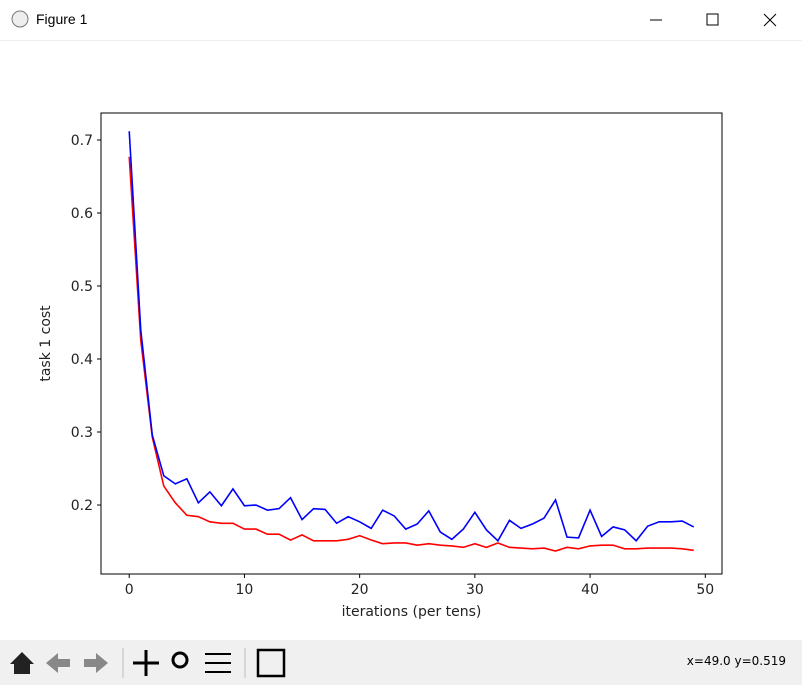 Image resolution: width=802 pixels, height=685 pixels. What do you see at coordinates (82, 433) in the screenshot?
I see `y-tick-label: 0.3` at bounding box center [82, 433].